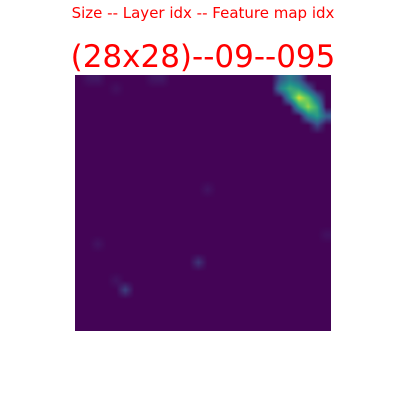 This screenshot has width=406, height=406. Describe the element at coordinates (203, 13) in the screenshot. I see `figure-subtitle: Size -- Layer idx -- Feature map idx` at that location.